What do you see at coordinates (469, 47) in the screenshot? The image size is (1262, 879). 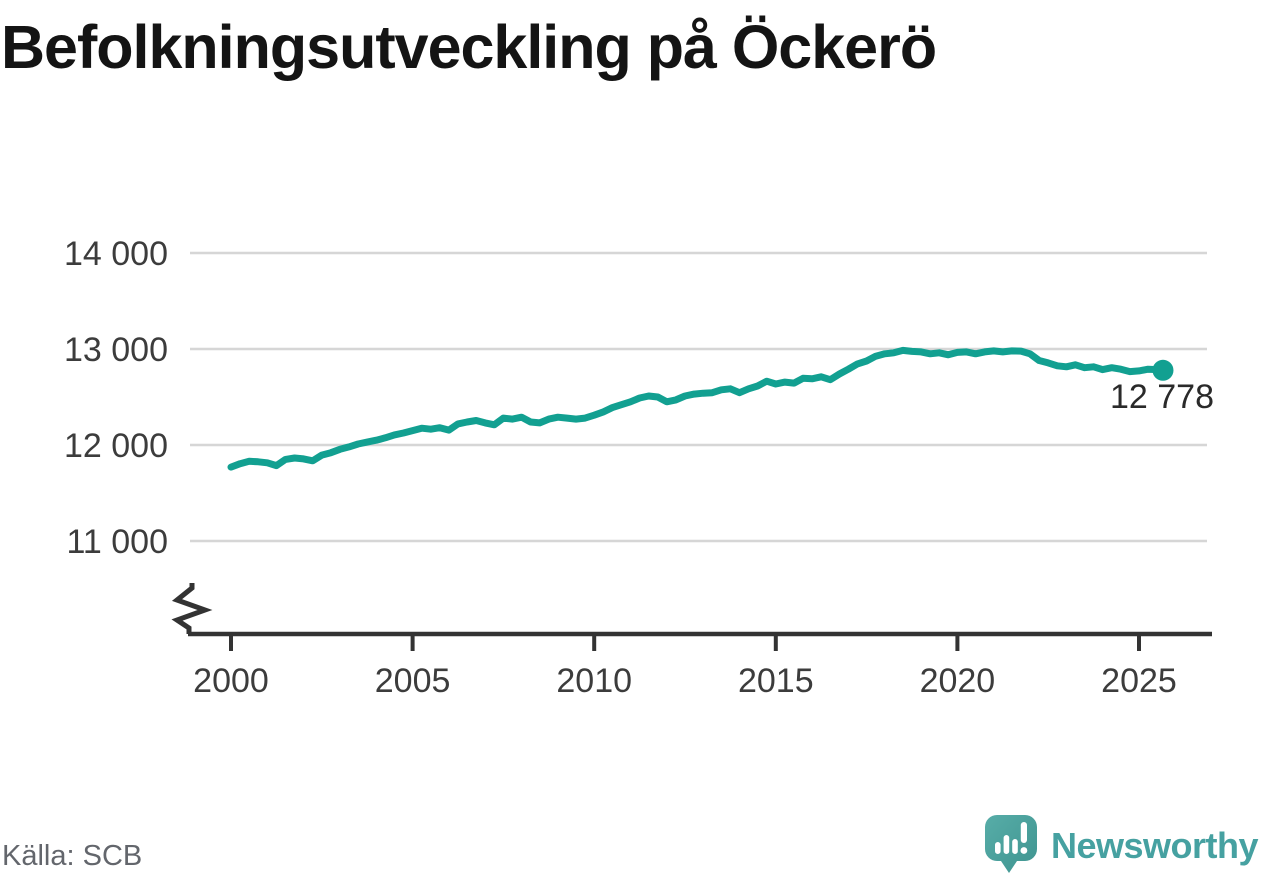 I see `page-title: Befolkningsutveckling på Öckerö` at bounding box center [469, 47].